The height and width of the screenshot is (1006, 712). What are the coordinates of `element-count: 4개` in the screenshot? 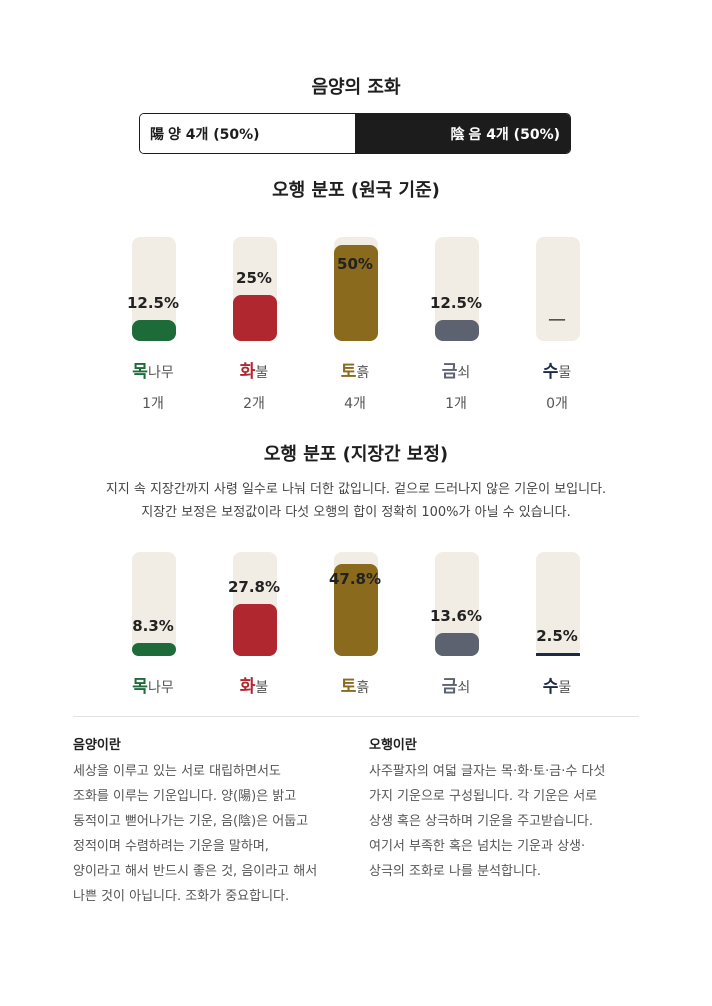 It's located at (355, 404).